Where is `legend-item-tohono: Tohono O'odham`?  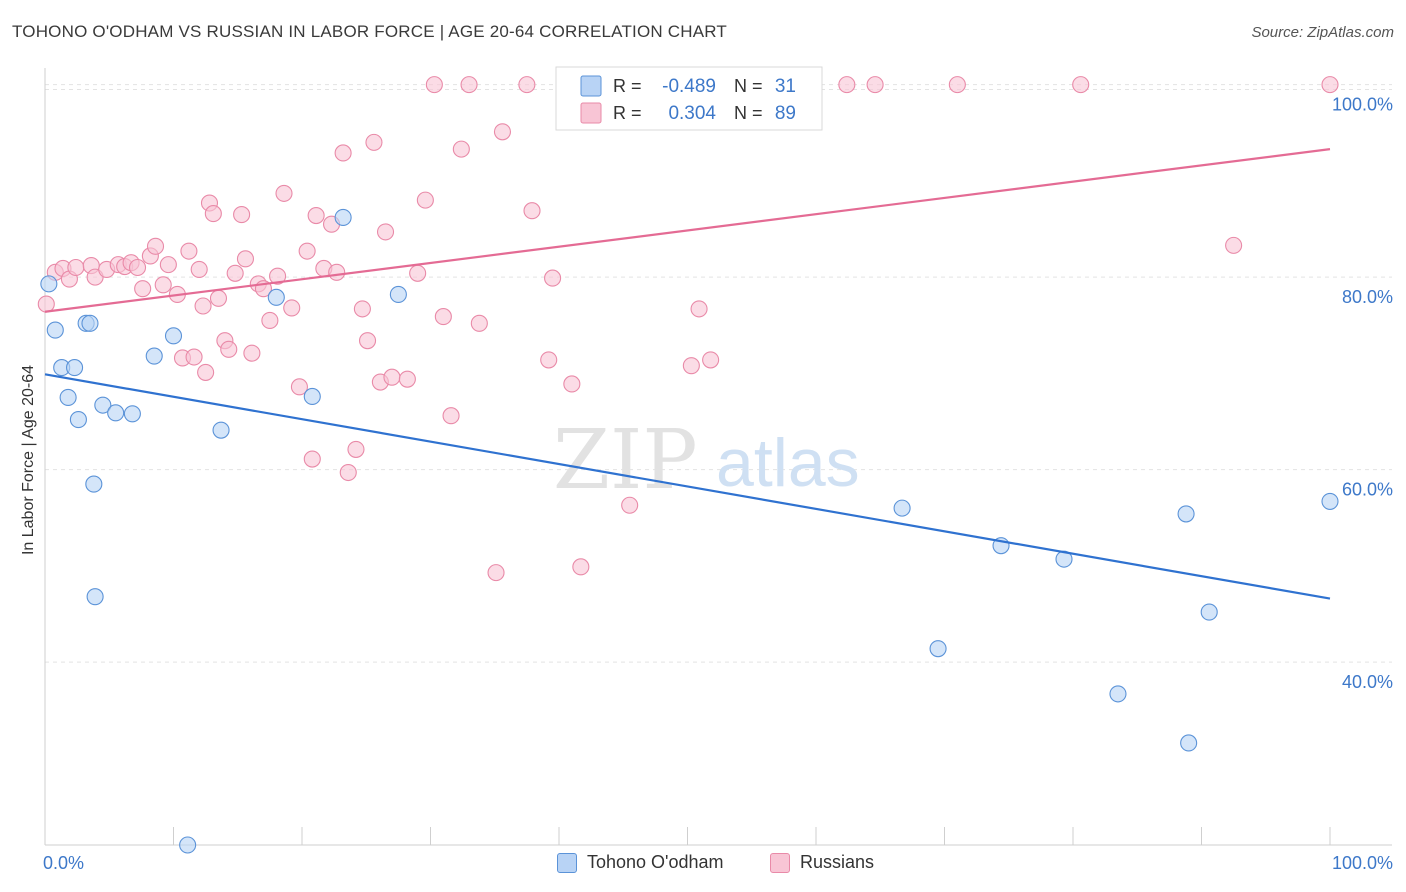
legend-item-tohono: Tohono O'odham is located at coordinates (640, 862).